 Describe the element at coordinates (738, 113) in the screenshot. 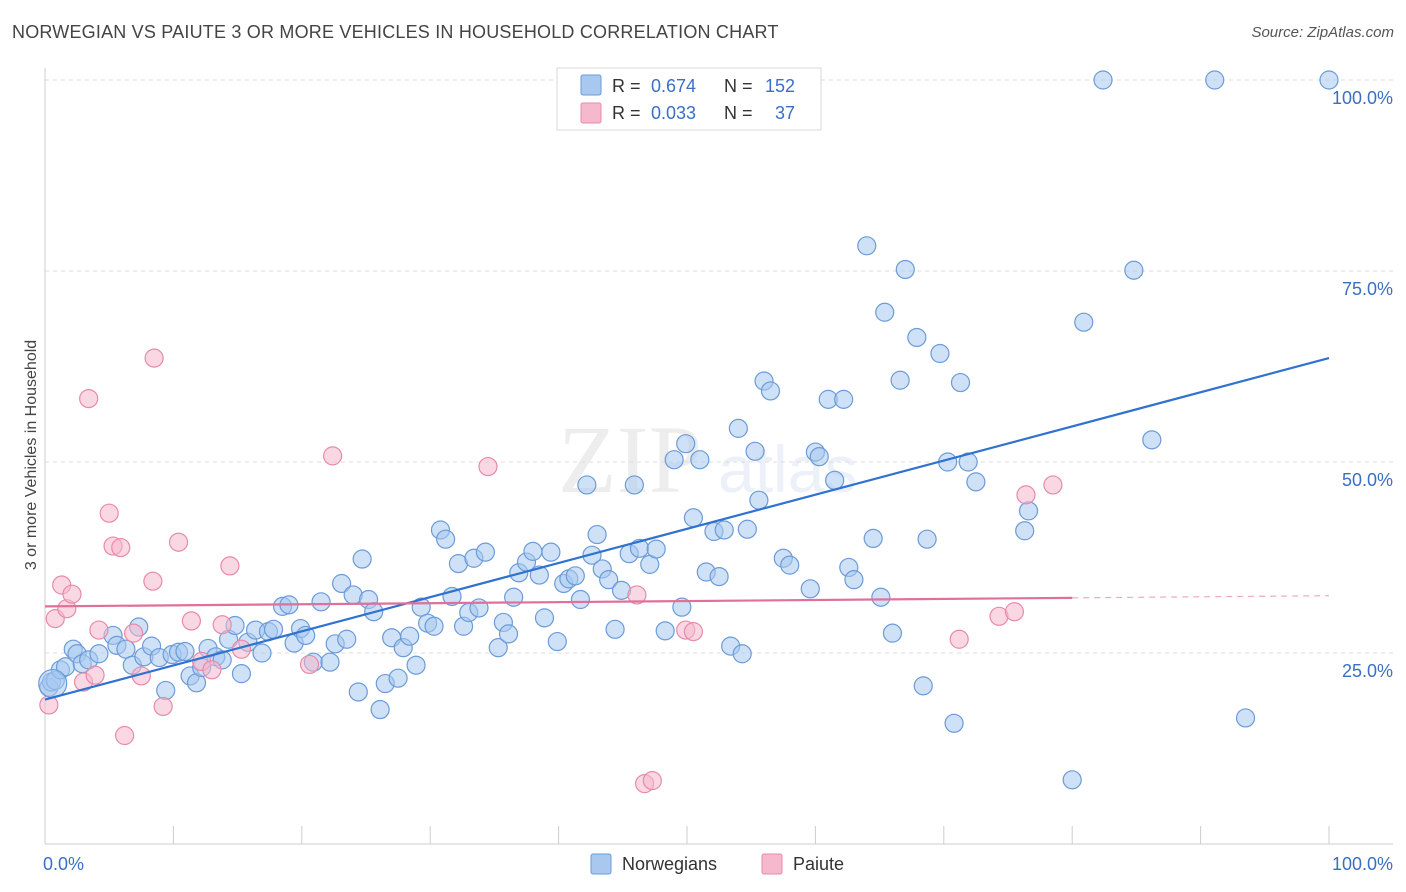

I see `stats-n-label-paiute: N =` at that location.